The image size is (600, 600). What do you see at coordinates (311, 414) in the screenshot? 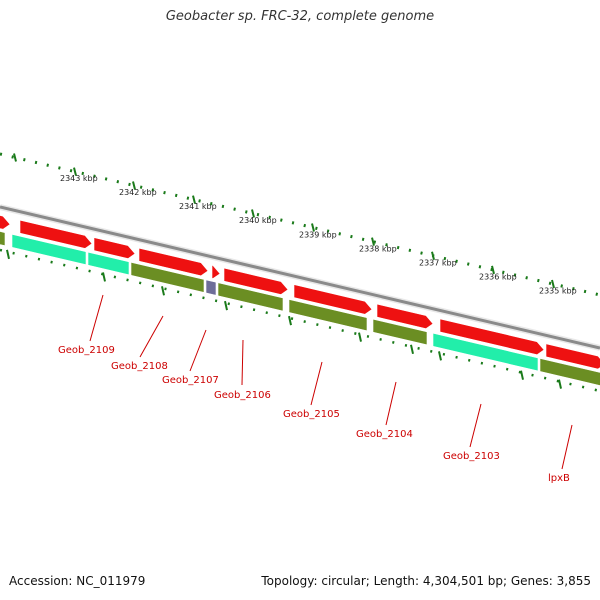
I see `gene-label: Geob_2105` at bounding box center [311, 414].